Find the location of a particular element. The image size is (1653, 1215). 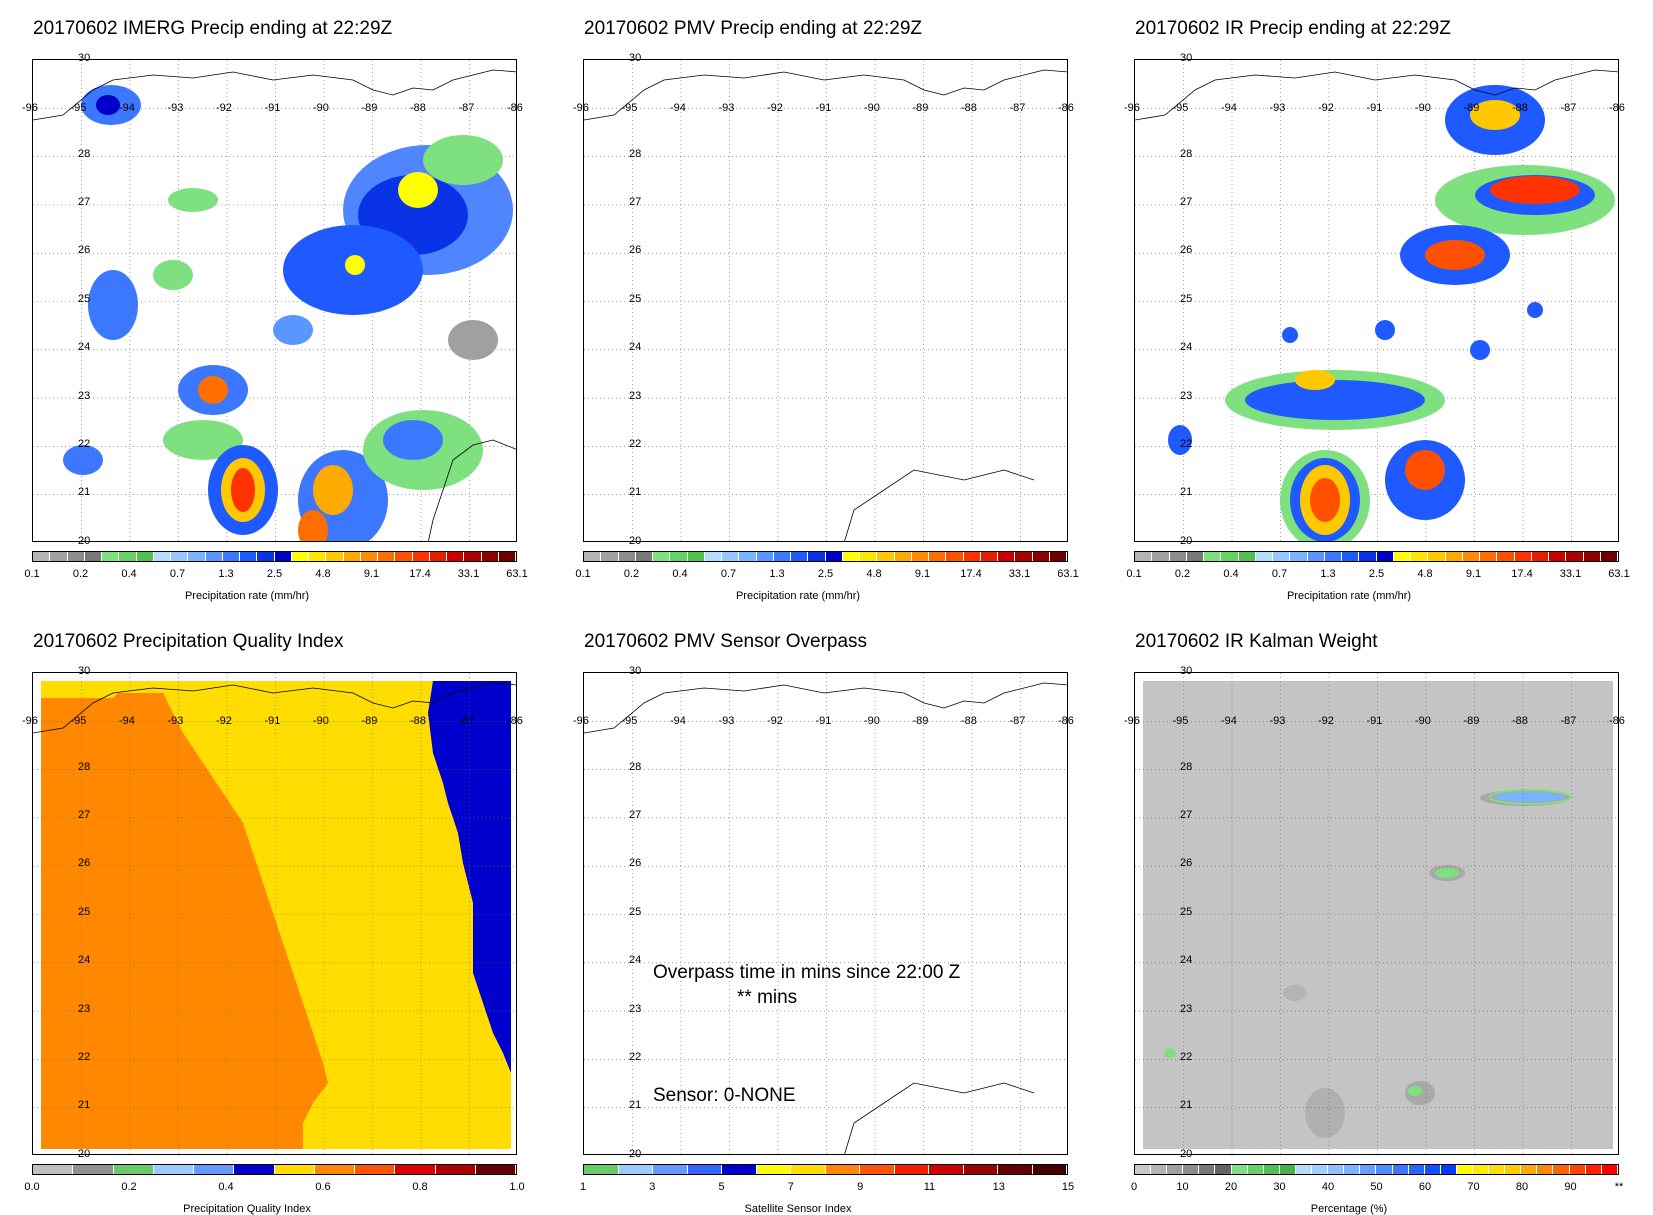

panel-title: 20170602 IMERG Precip ending at 22:29Z is located at coordinates (213, 28).